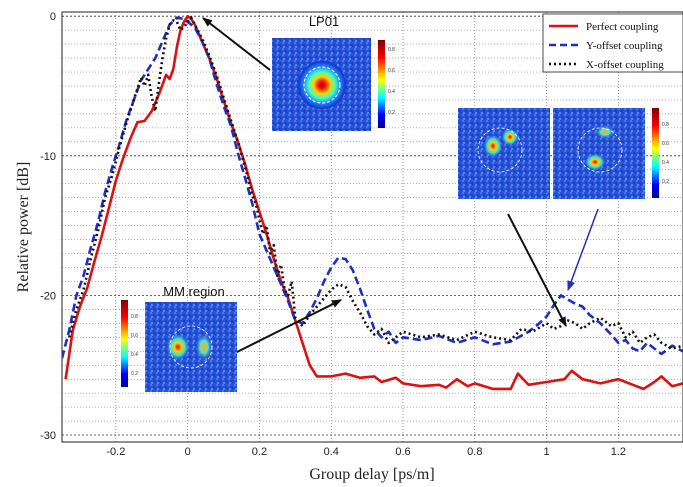  What do you see at coordinates (665, 125) in the screenshot?
I see `inset-two-mode-cb-label: 0.8` at bounding box center [665, 125].